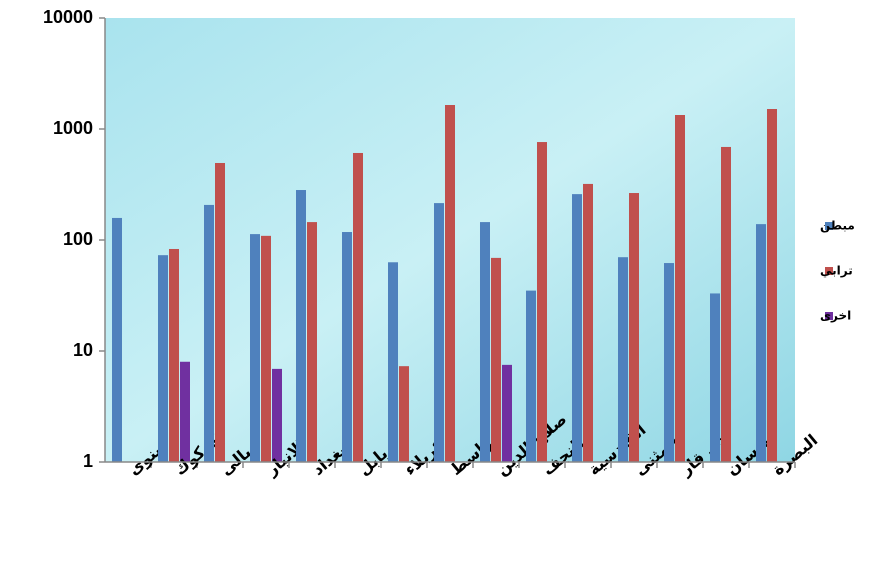 The height and width of the screenshot is (571, 875). What do you see at coordinates (78, 239) in the screenshot?
I see `y-tick-label: 100` at bounding box center [78, 239].